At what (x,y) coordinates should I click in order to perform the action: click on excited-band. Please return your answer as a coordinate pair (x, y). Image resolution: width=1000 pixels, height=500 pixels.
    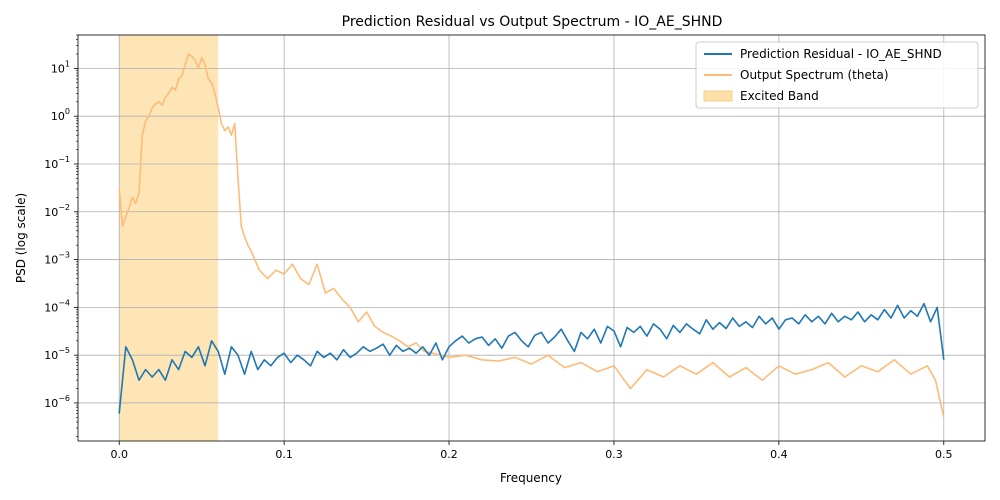
    Looking at the image, I should click on (169, 238).